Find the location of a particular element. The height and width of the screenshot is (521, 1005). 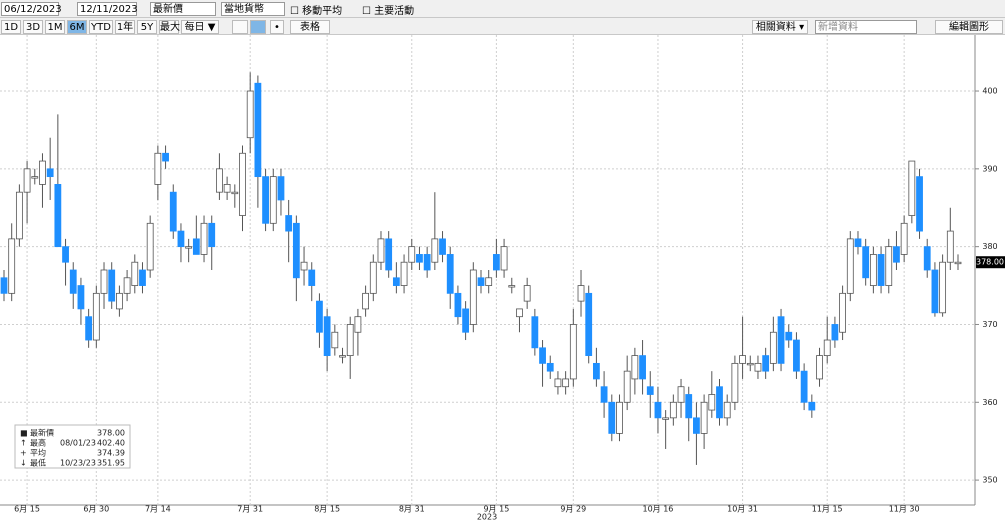

end-date: 12/11/2023 is located at coordinates (107, 9).